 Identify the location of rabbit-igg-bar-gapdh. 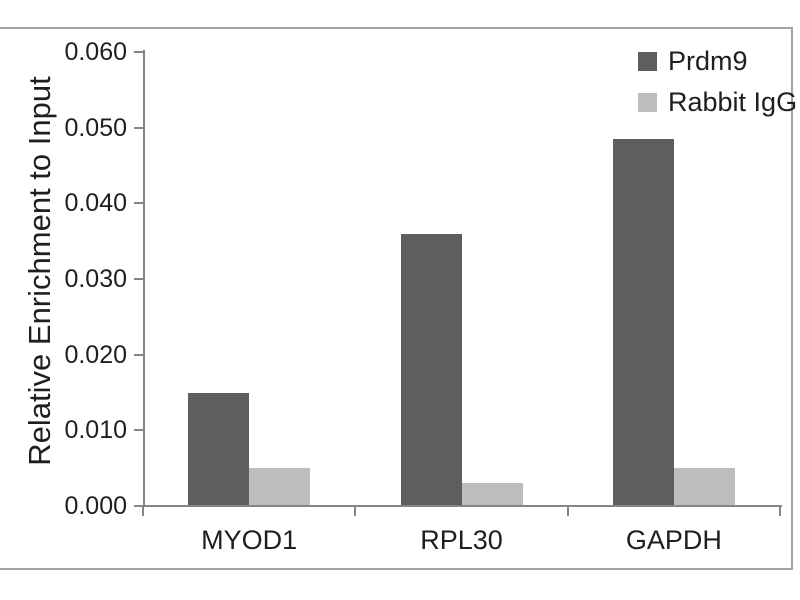
(704, 487).